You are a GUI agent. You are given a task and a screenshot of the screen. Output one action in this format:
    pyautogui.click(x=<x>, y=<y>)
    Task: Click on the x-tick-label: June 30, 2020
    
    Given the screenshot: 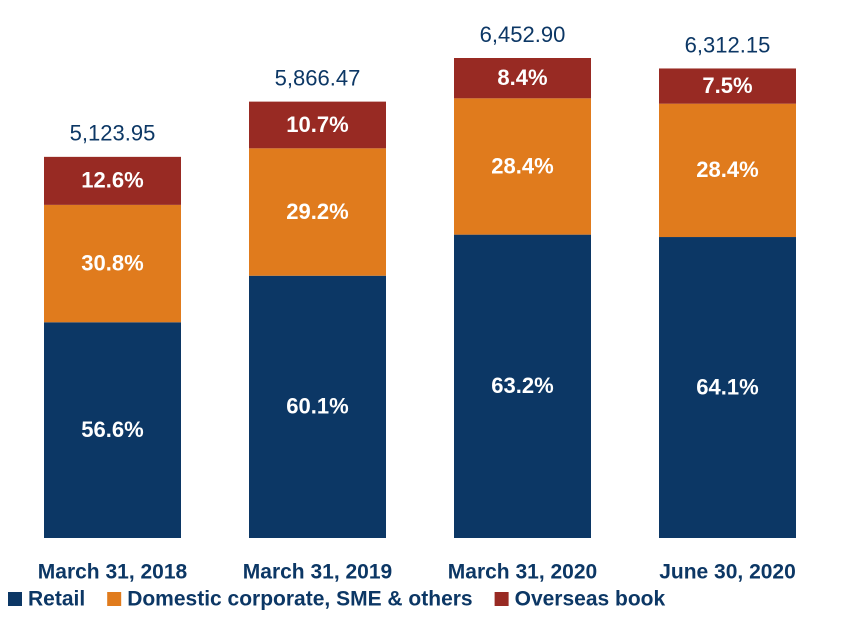 What is the action you would take?
    pyautogui.click(x=727, y=572)
    